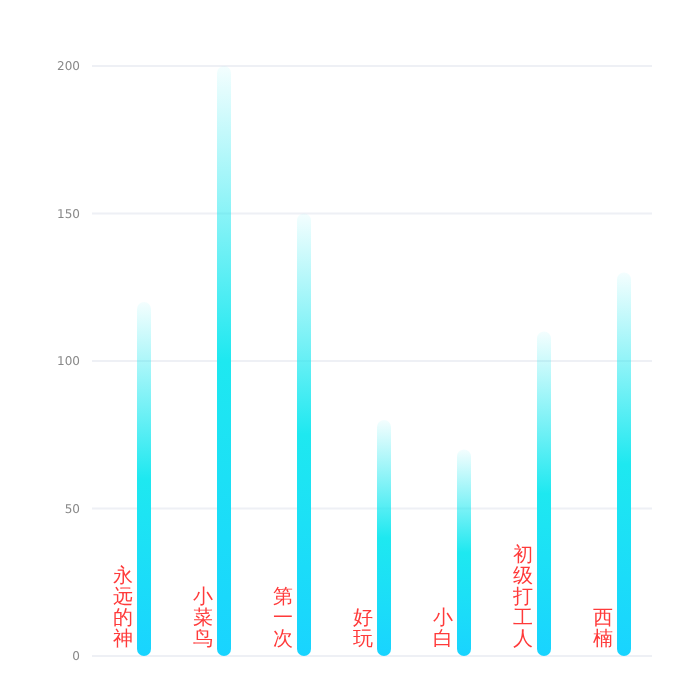  I want to click on x-tick-label: 小菜鸟, so click(203, 618).